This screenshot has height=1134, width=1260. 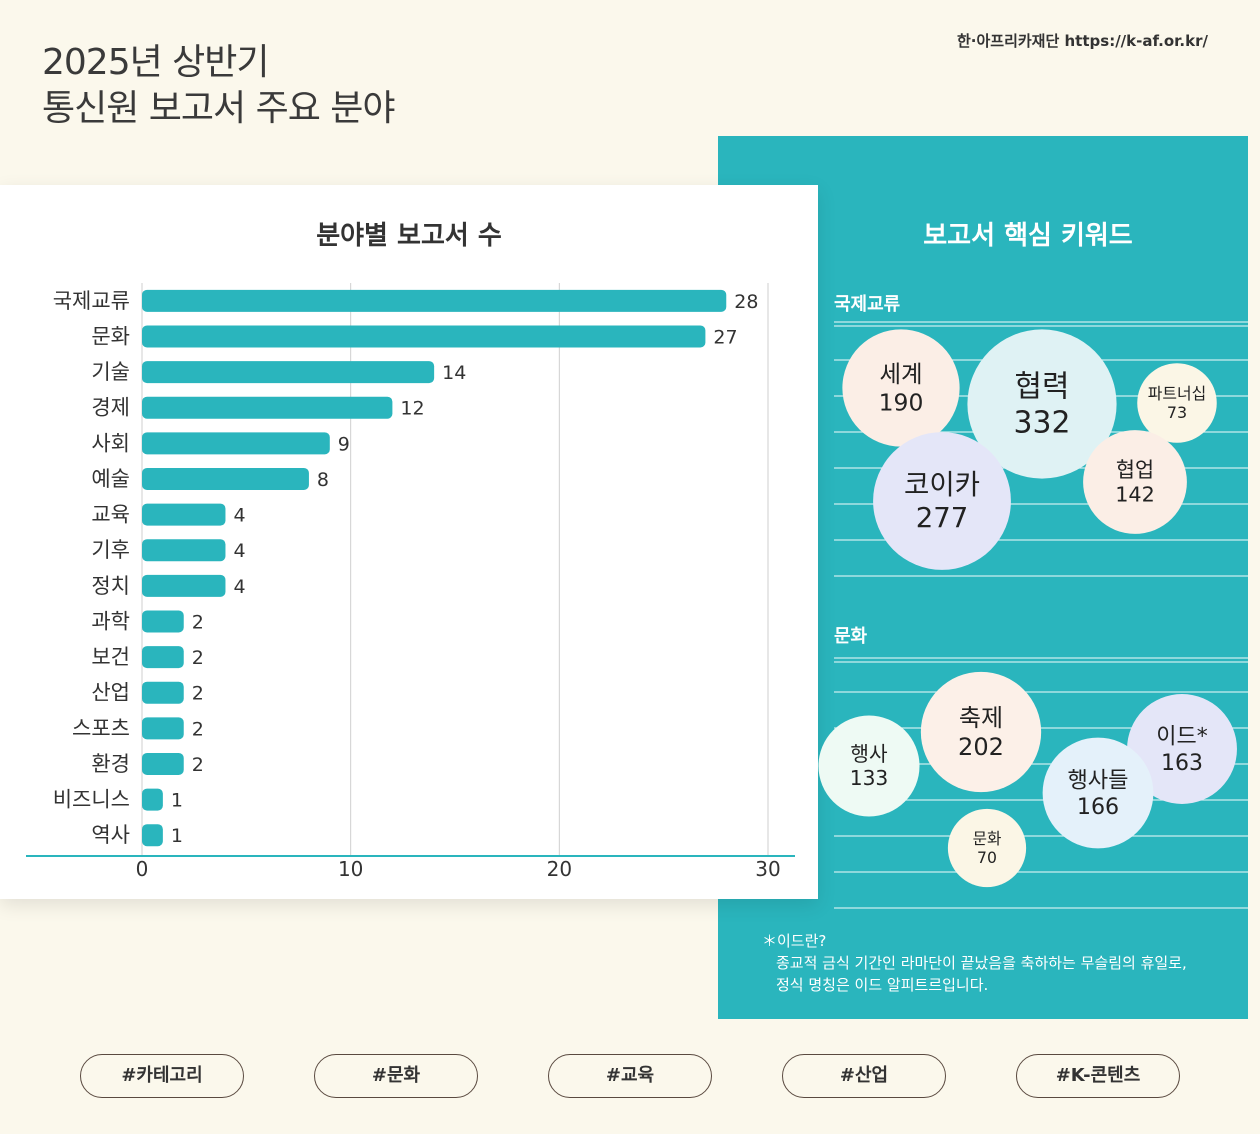 I want to click on value-label: 12, so click(x=412, y=409).